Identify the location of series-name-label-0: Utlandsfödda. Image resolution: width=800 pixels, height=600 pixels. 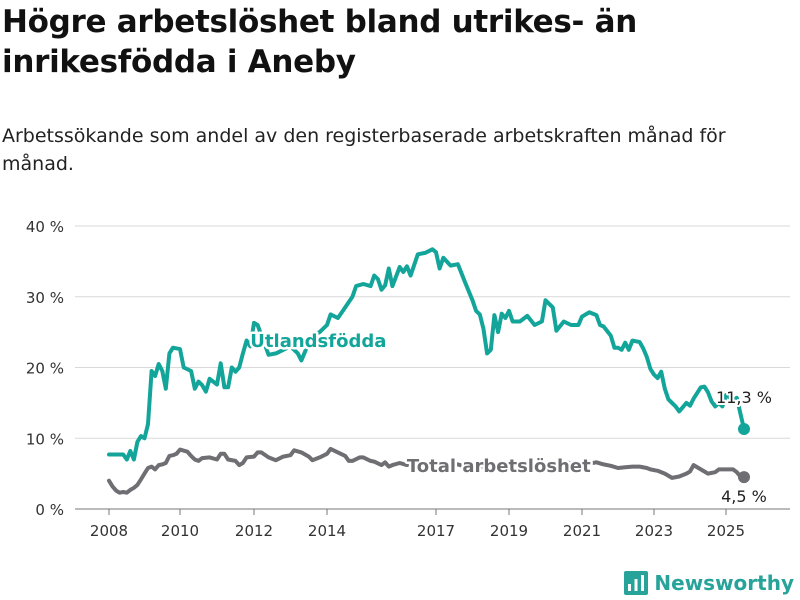
(318, 341).